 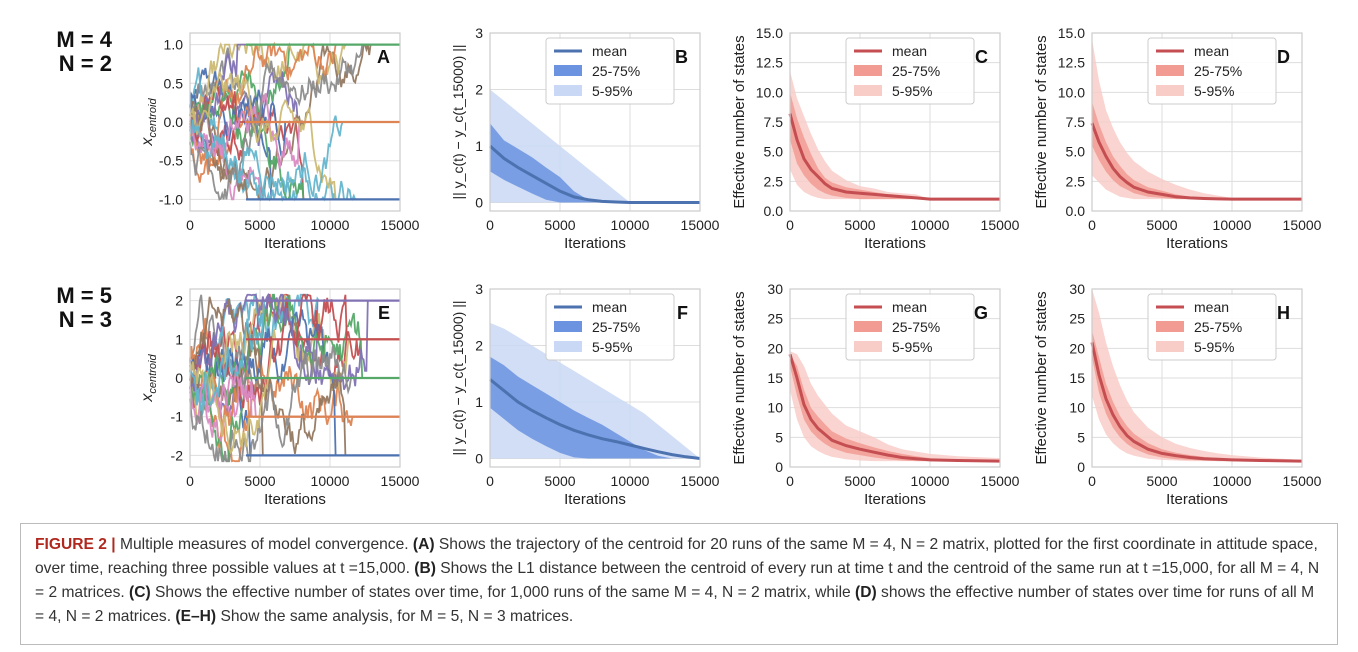 What do you see at coordinates (981, 313) in the screenshot?
I see `panel-label: G` at bounding box center [981, 313].